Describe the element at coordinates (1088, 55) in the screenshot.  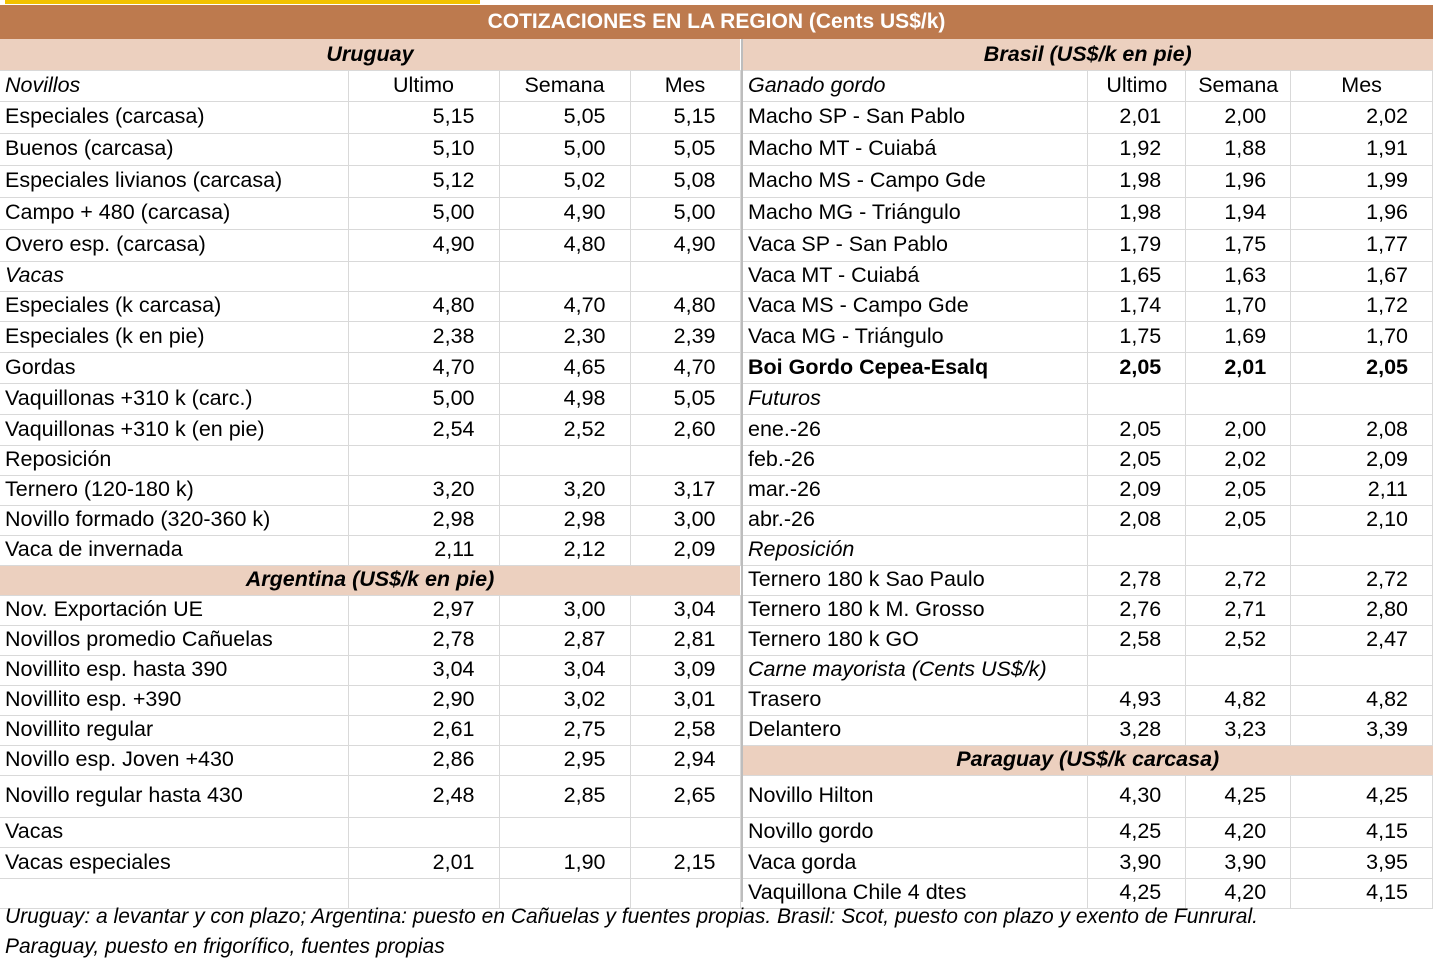
I see `section-title: Brasil (US$/k en pie)` at that location.